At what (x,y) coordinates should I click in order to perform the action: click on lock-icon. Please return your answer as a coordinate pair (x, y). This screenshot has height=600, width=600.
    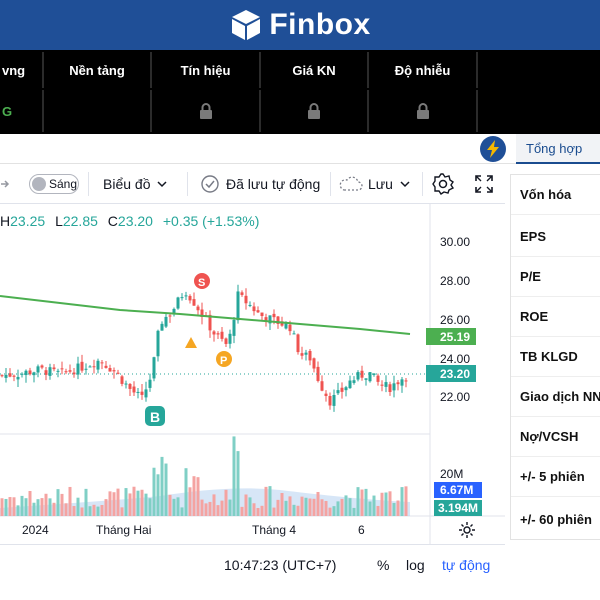
    Looking at the image, I should click on (422, 111).